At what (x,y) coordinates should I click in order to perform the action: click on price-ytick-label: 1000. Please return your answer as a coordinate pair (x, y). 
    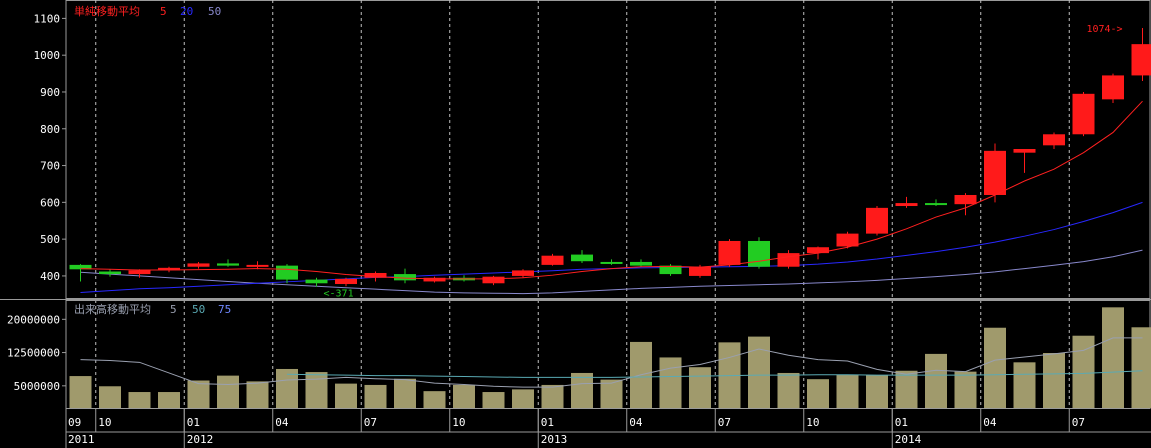
    Looking at the image, I should click on (47, 55).